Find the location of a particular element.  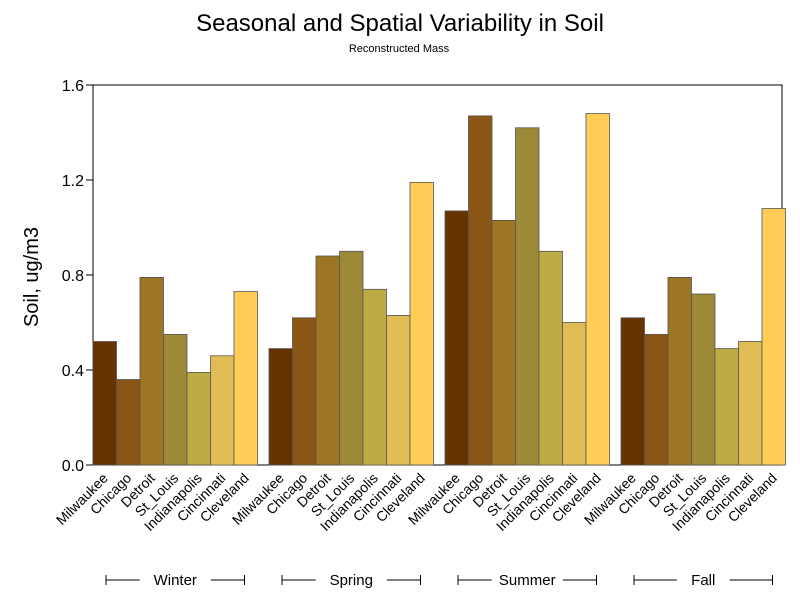

bar-winter-cincinnati is located at coordinates (222, 410).